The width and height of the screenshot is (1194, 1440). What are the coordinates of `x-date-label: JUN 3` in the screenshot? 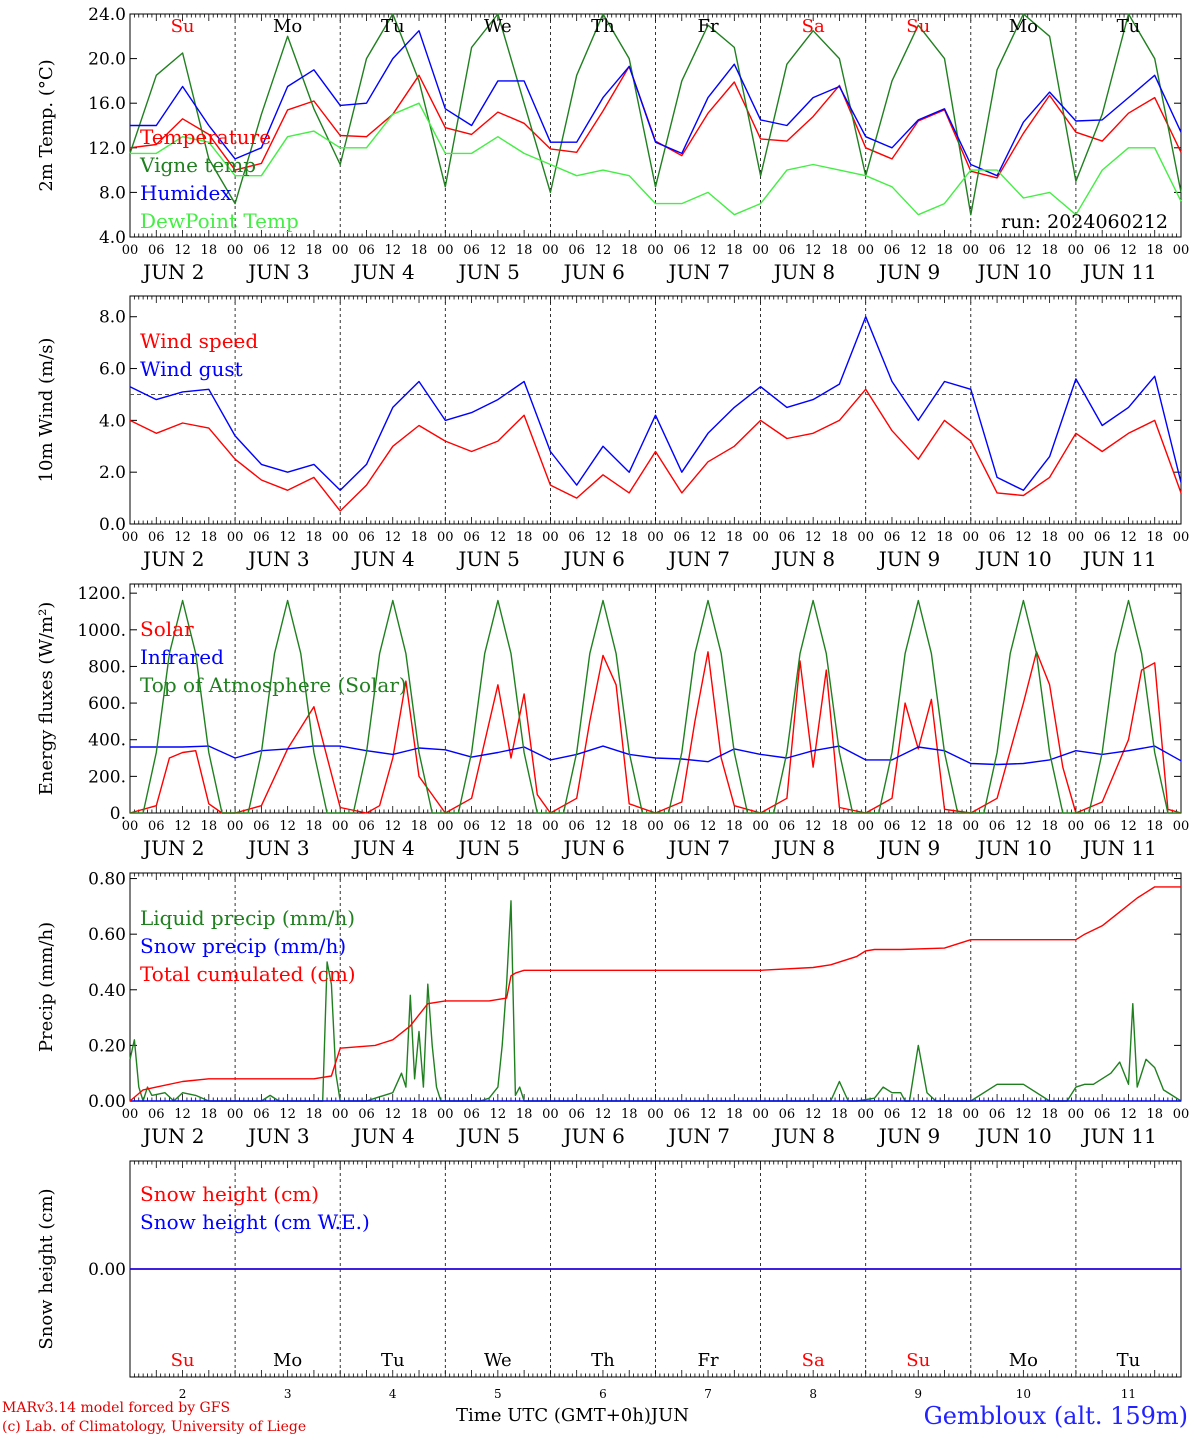 It's located at (277, 559).